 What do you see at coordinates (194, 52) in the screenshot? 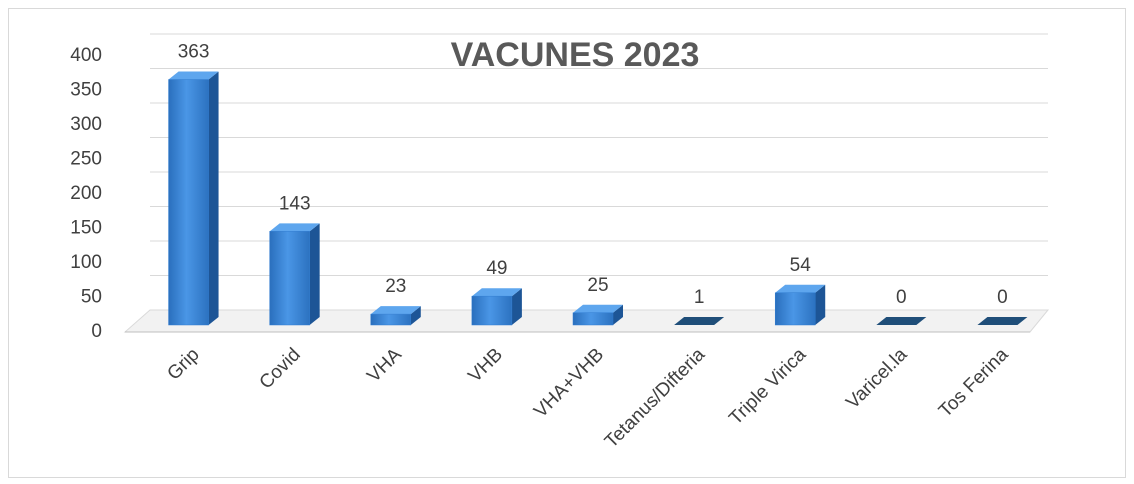
I see `value-label: 363` at bounding box center [194, 52].